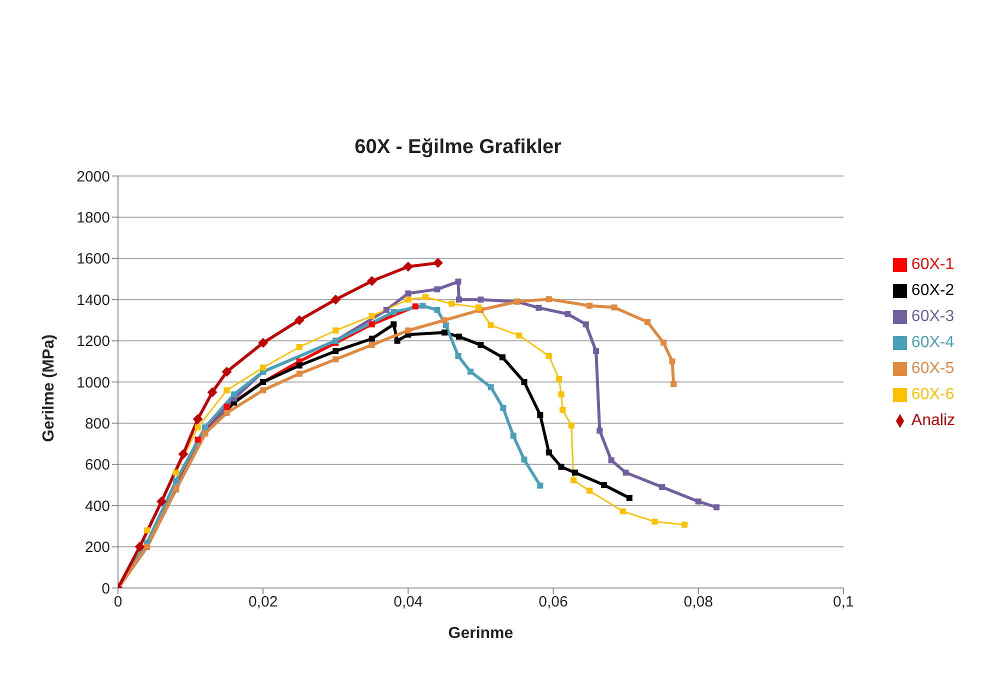 This screenshot has height=686, width=993. I want to click on x-tick-label: 0,04, so click(408, 602).